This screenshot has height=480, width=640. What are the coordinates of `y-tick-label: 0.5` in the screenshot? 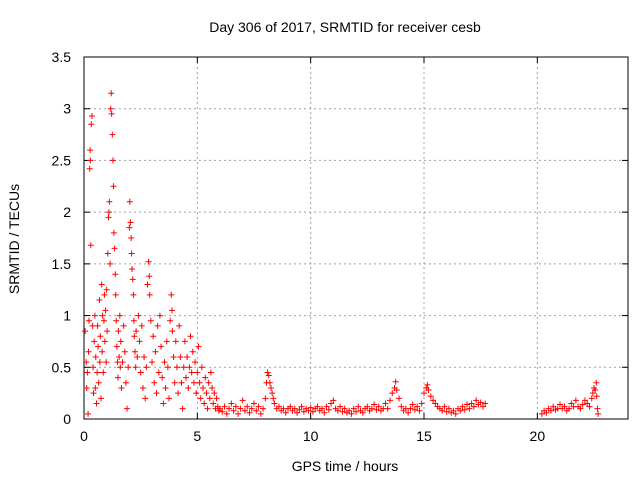 It's located at (62, 367).